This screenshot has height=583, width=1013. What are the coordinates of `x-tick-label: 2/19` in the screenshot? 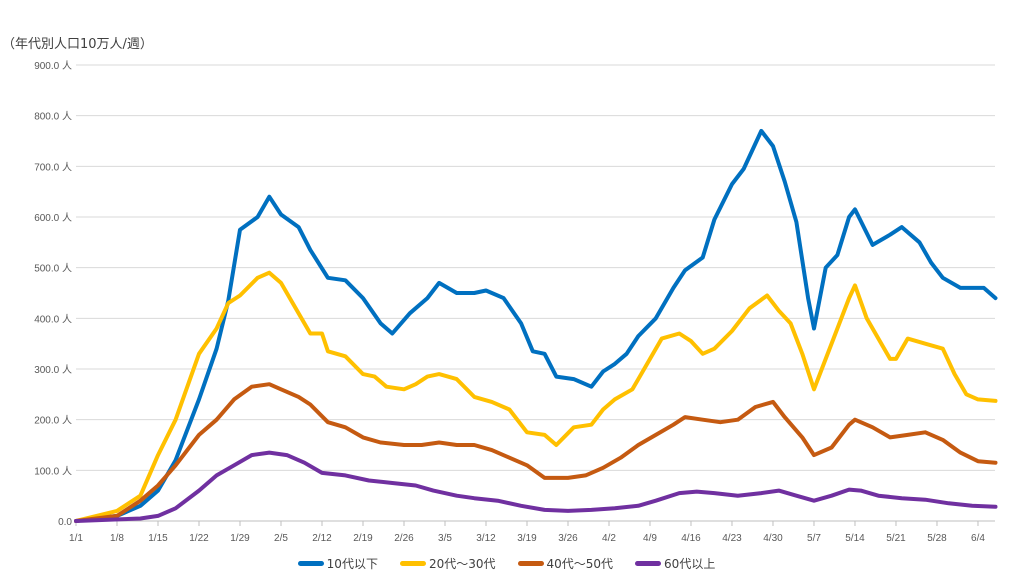 It's located at (363, 538).